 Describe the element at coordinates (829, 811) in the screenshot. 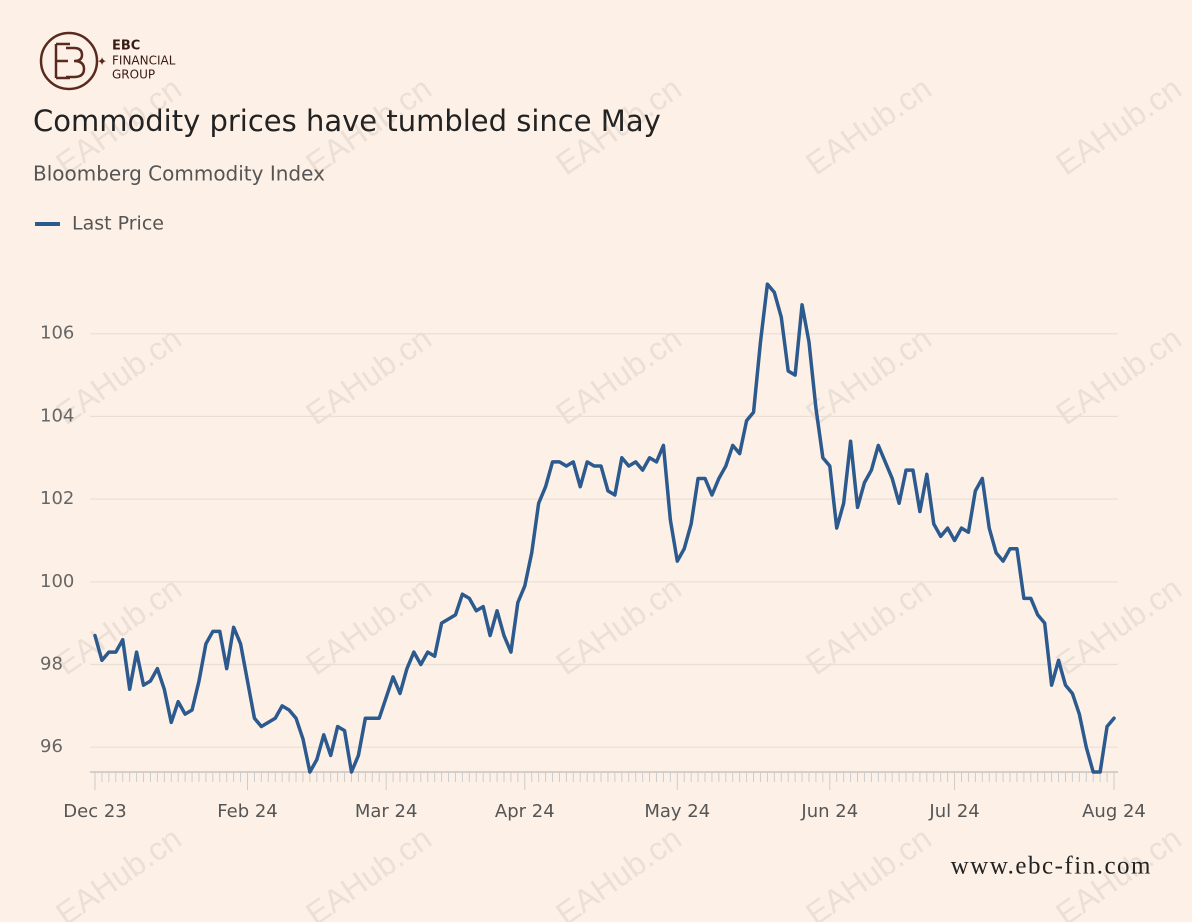

I see `x-tick-label: Jun 24` at that location.